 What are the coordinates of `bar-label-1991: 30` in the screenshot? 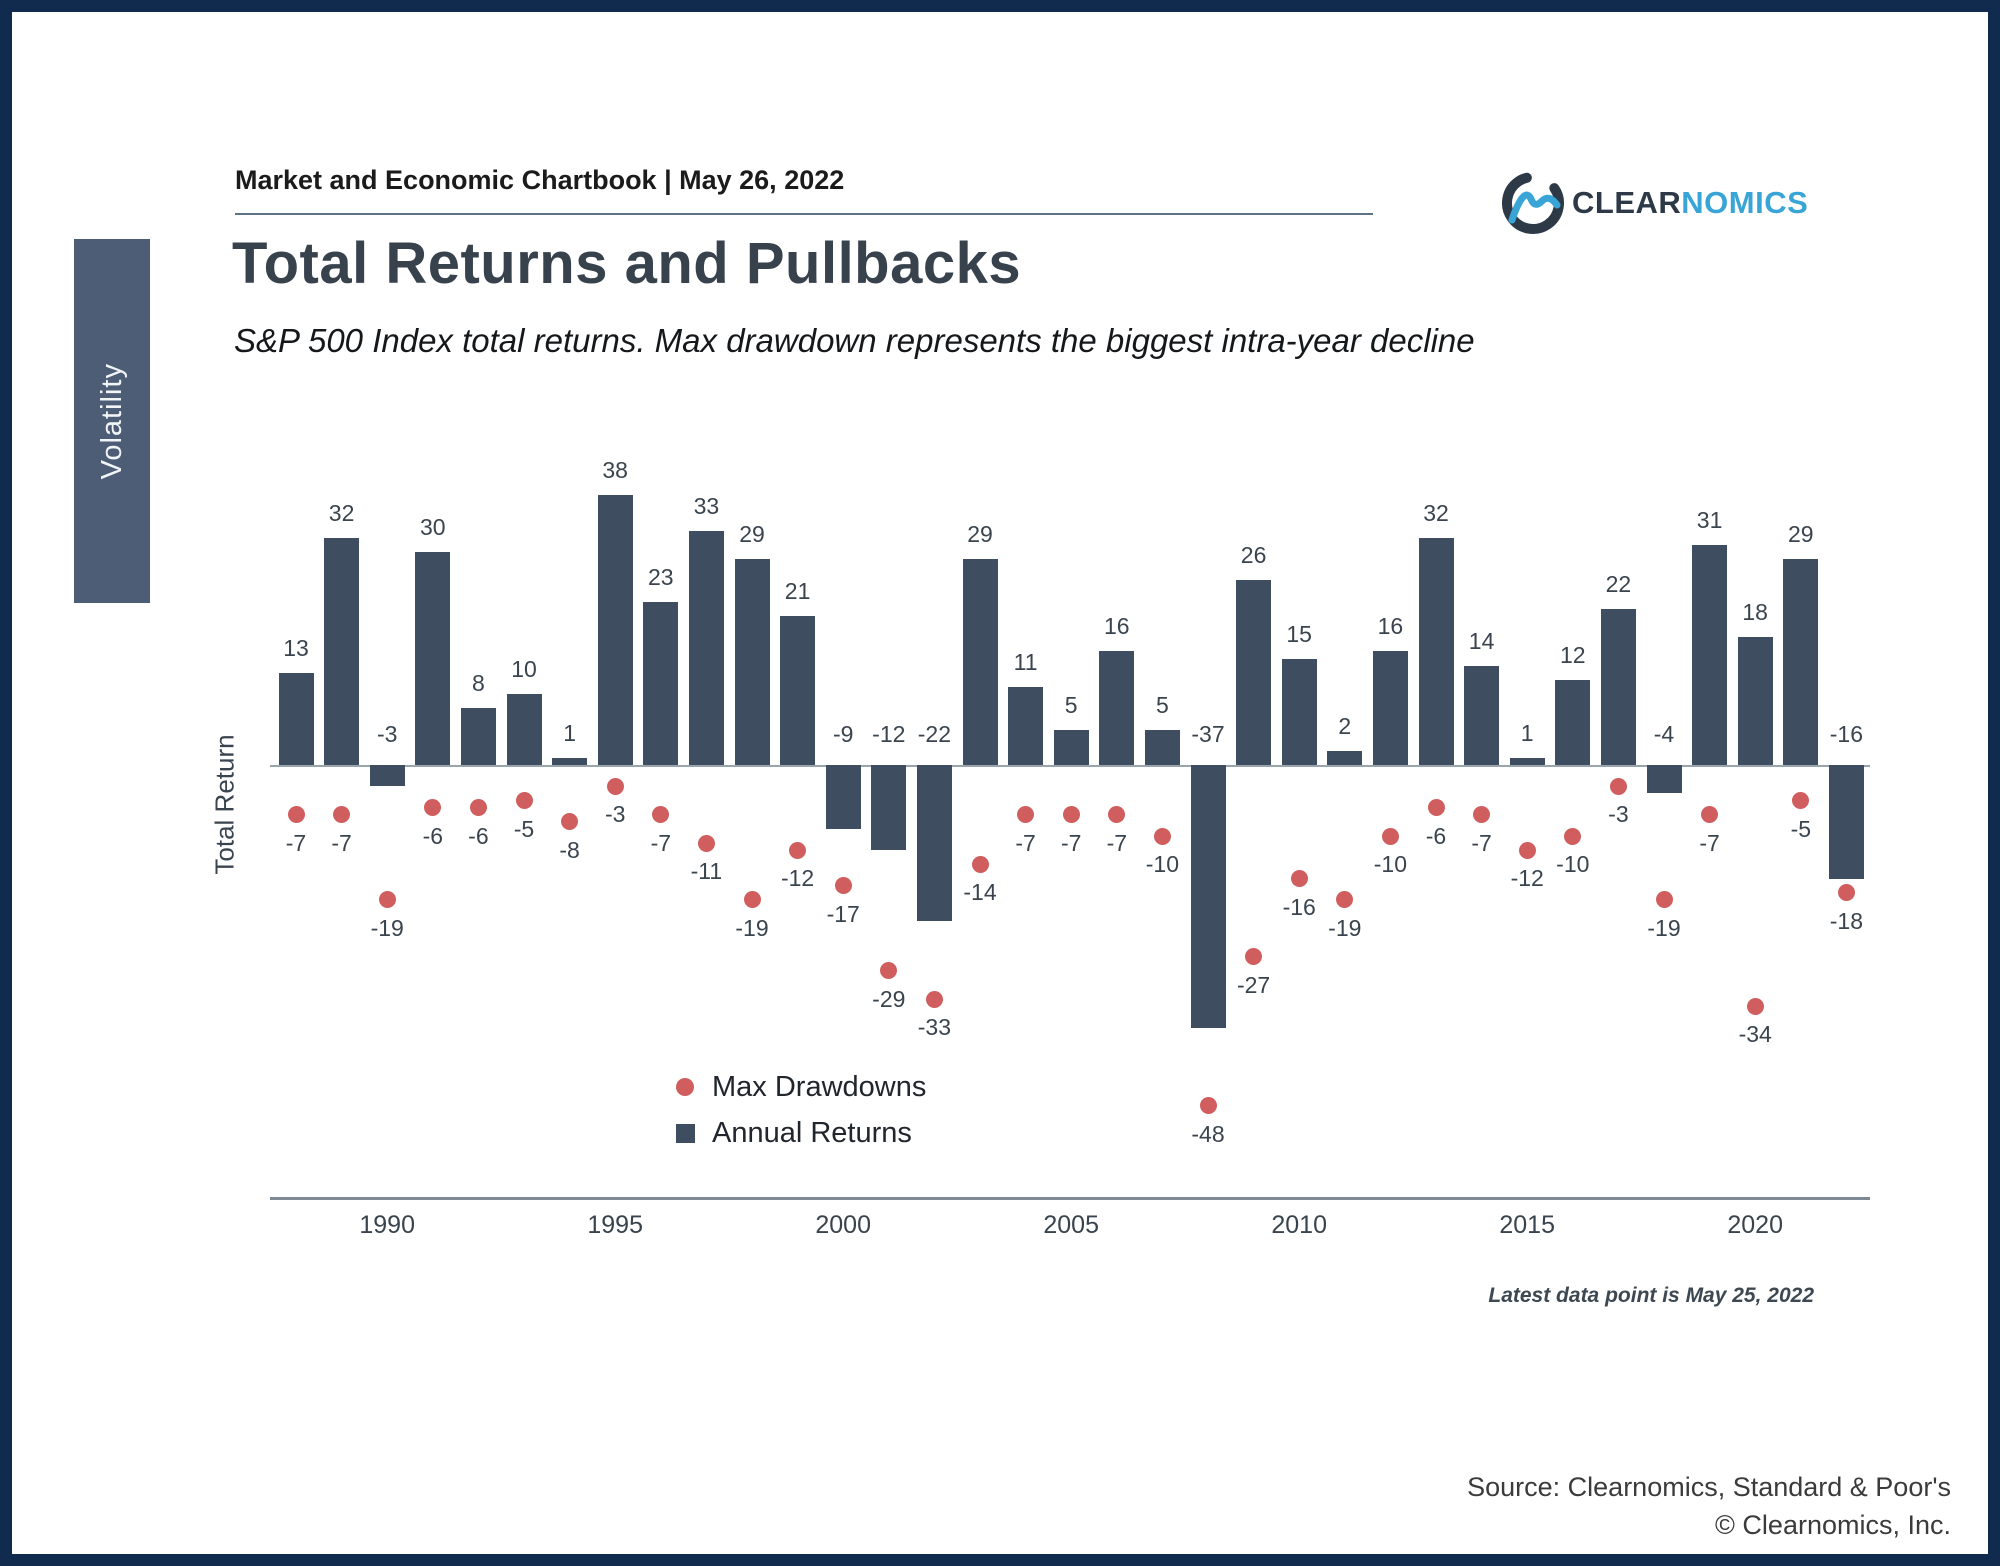 It's located at (433, 527).